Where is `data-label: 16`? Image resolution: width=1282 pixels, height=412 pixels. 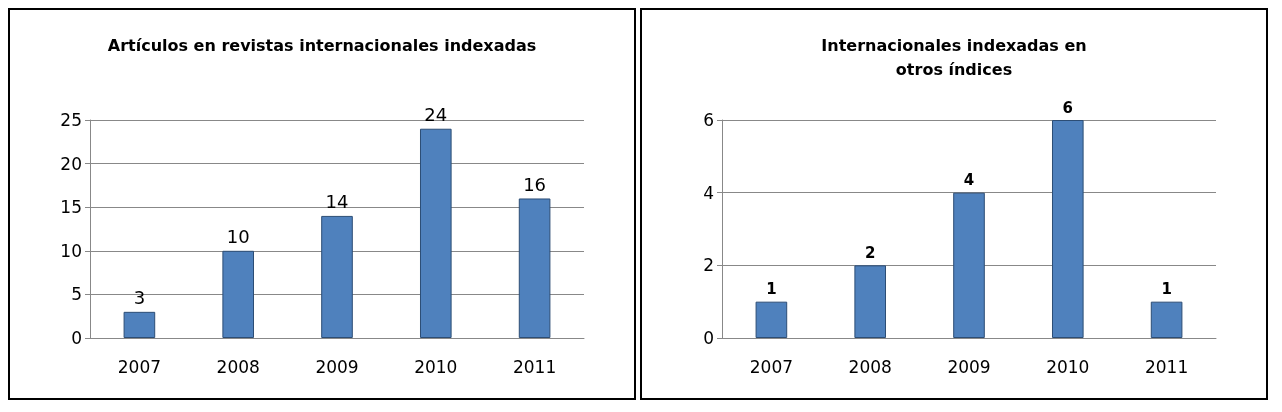
data-label: 16 is located at coordinates (535, 184).